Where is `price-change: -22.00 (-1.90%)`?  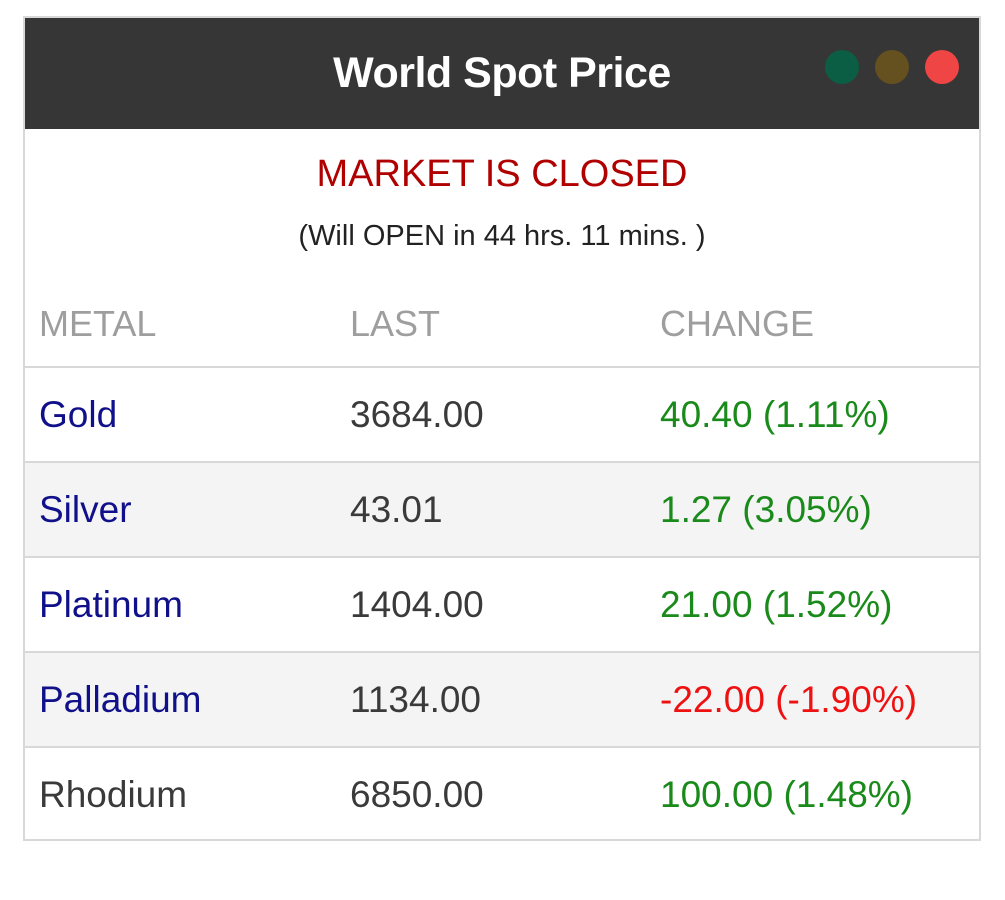
price-change: -22.00 (-1.90%) is located at coordinates (789, 699).